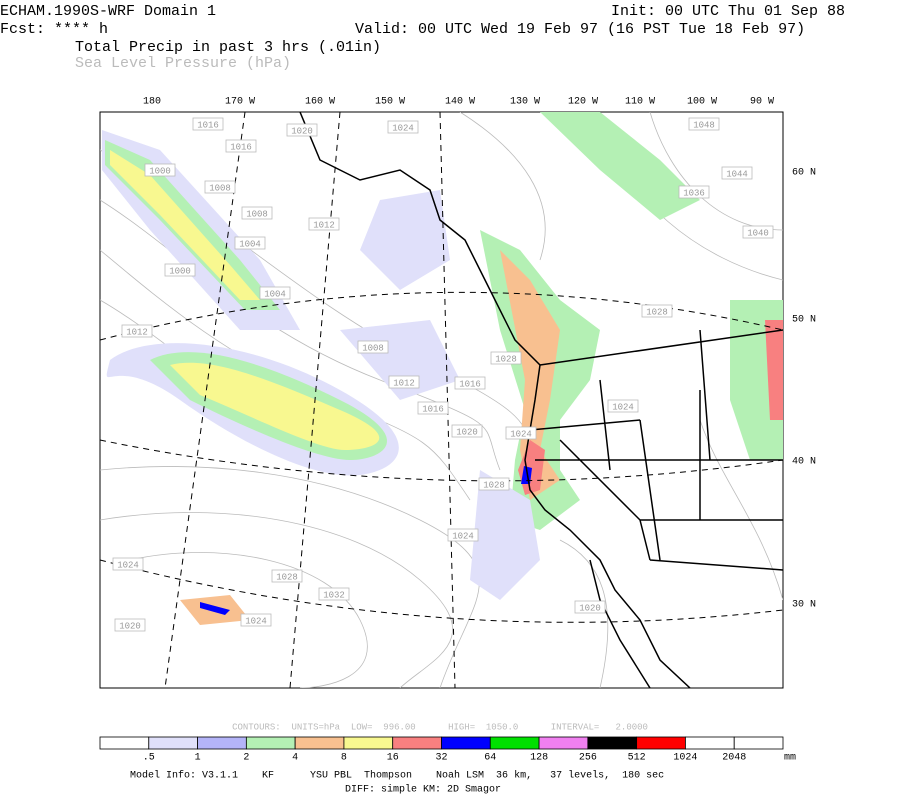  Describe the element at coordinates (228, 47) in the screenshot. I see `field-precip: Total Precip in past 3 hrs (.01in)` at that location.